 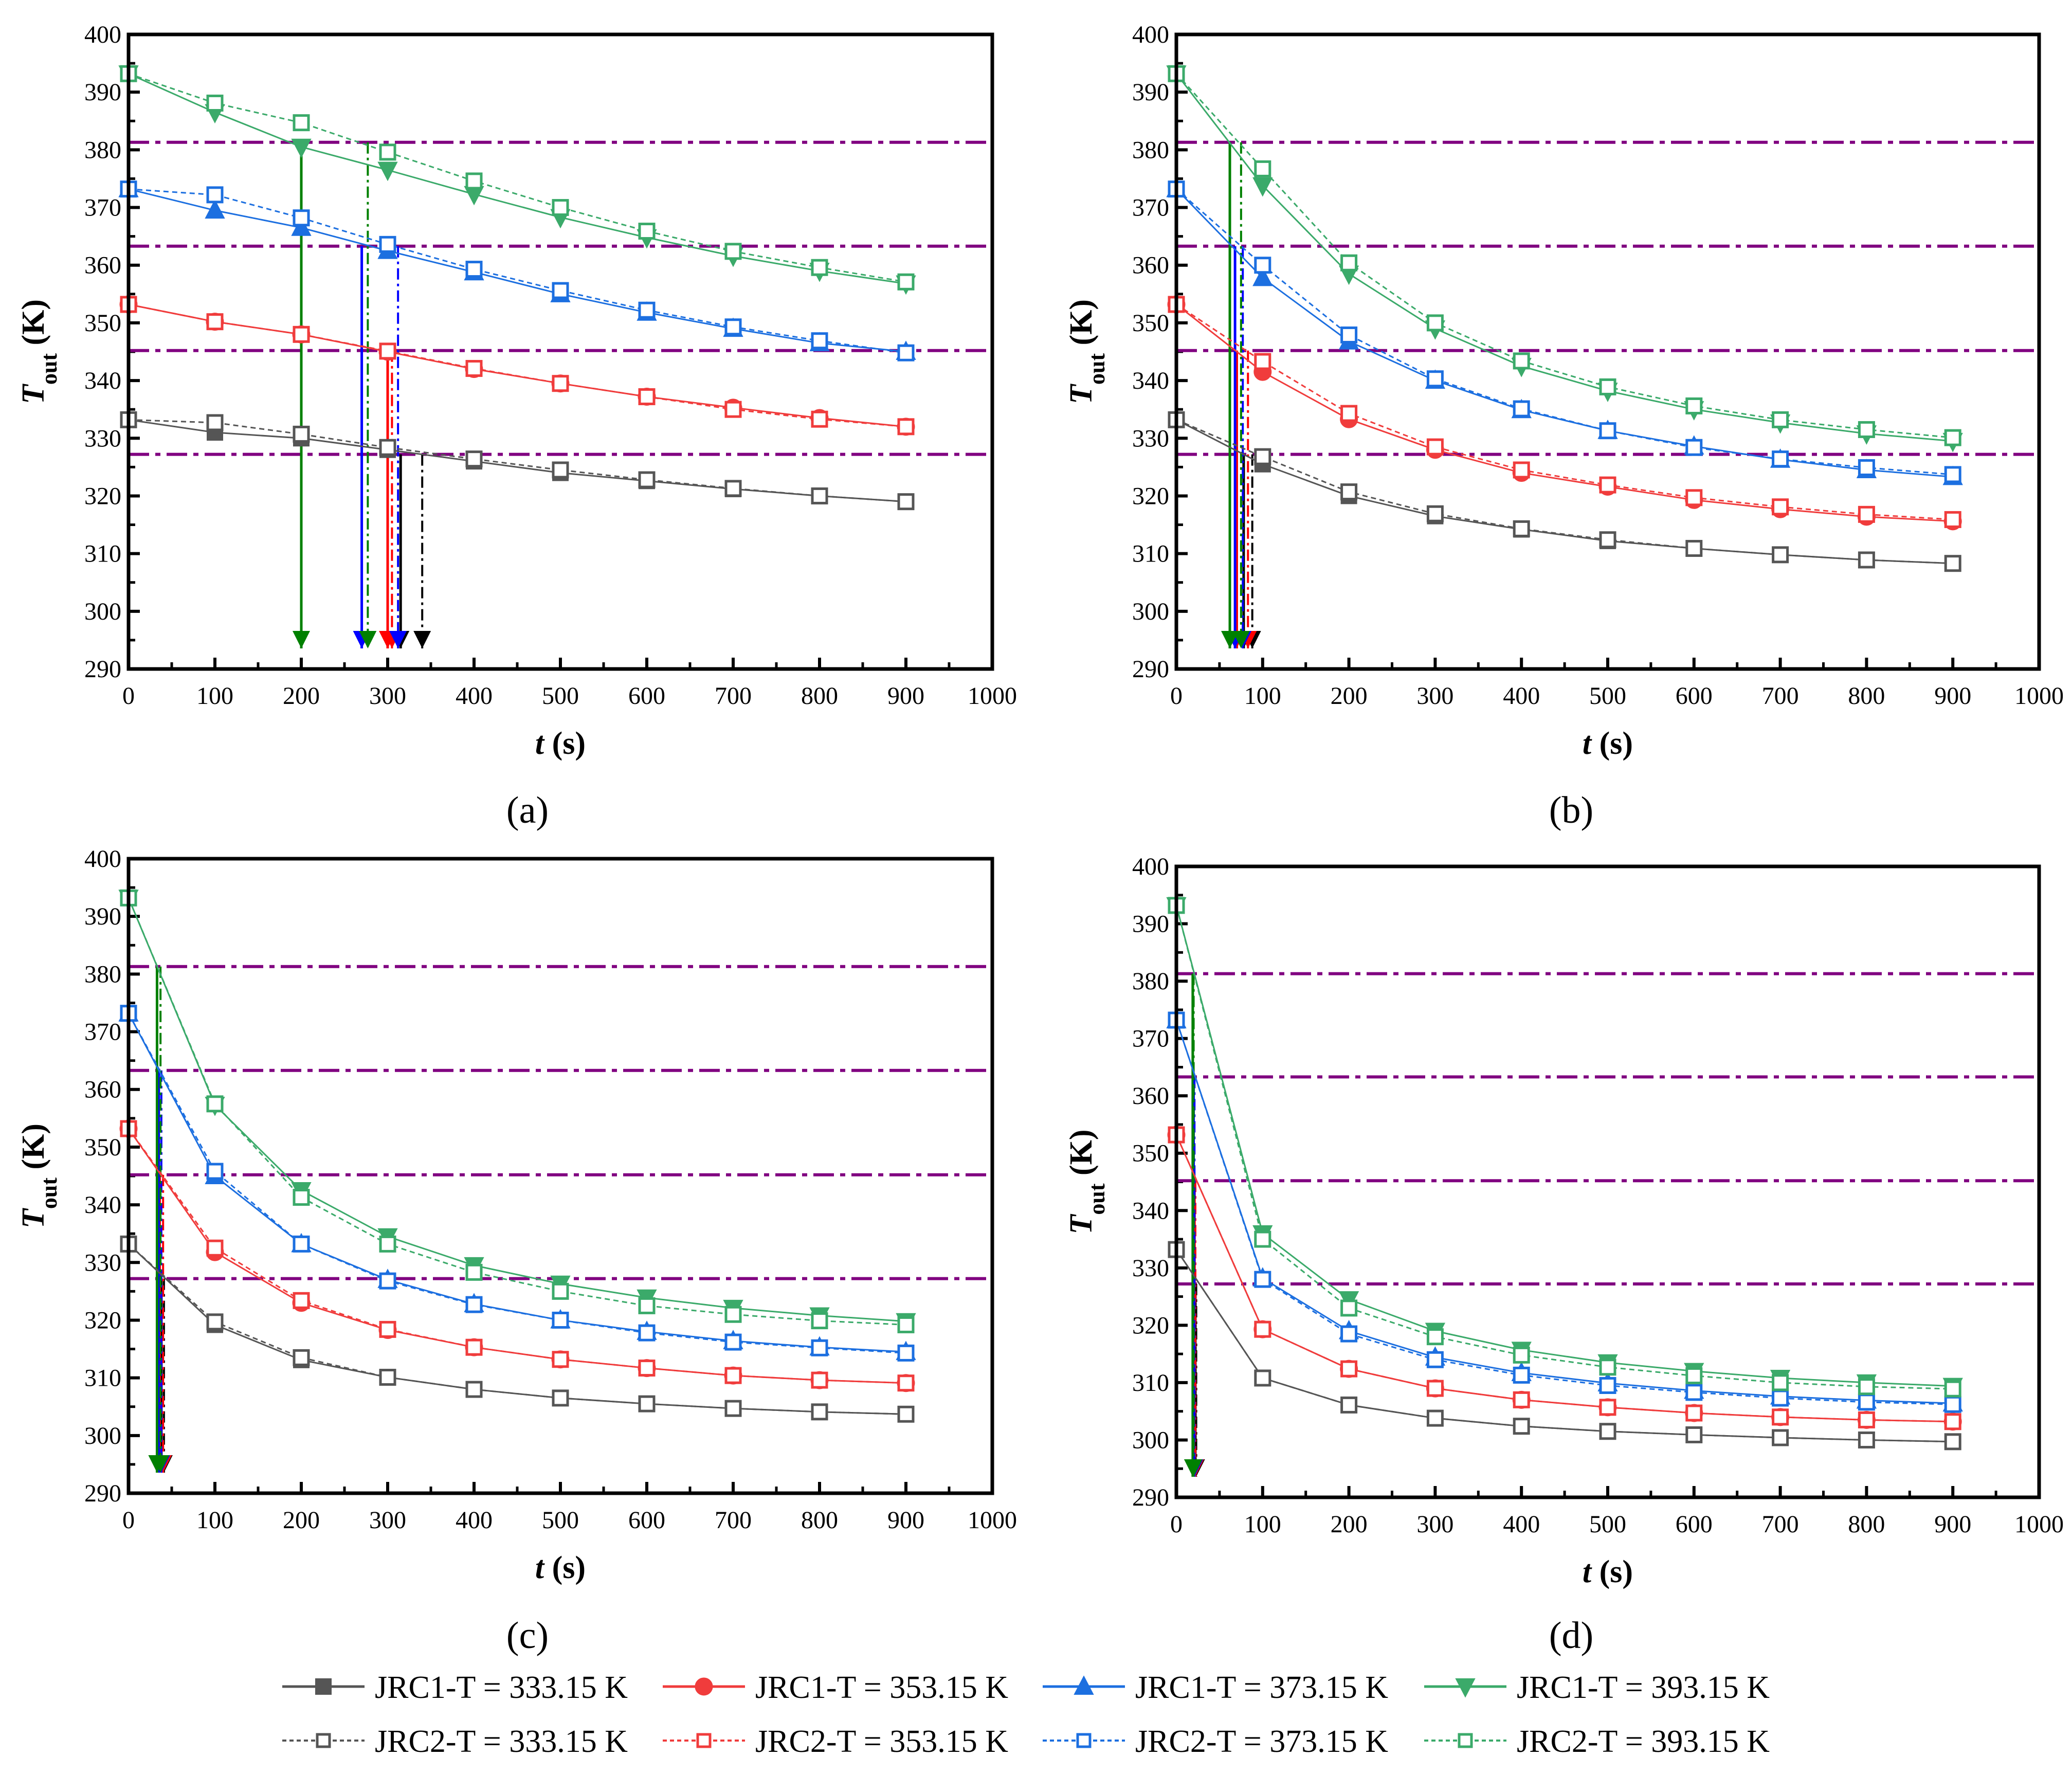 What do you see at coordinates (102, 917) in the screenshot?
I see `y-tick-label: 390` at bounding box center [102, 917].